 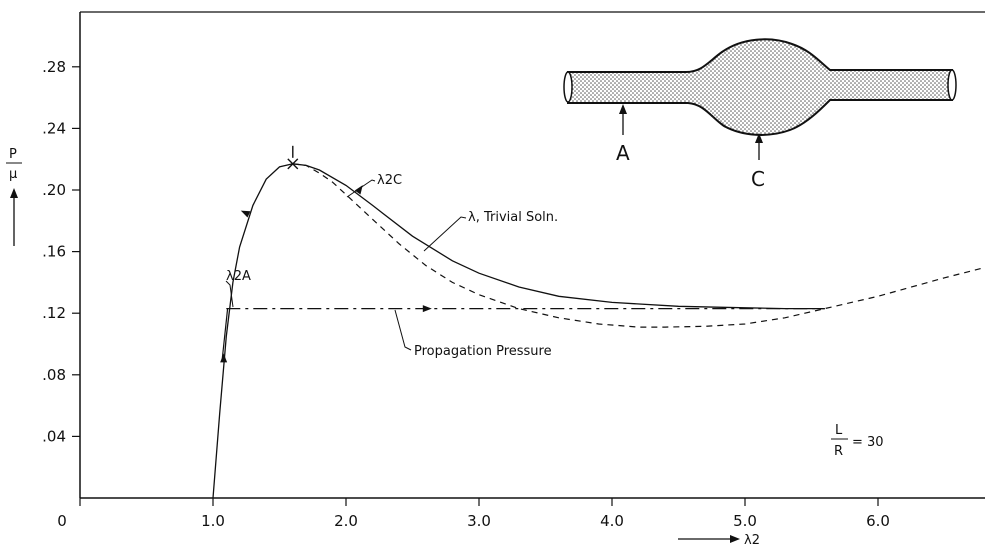 What do you see at coordinates (735, 539) in the screenshot?
I see `x-label-arrow-head` at bounding box center [735, 539].